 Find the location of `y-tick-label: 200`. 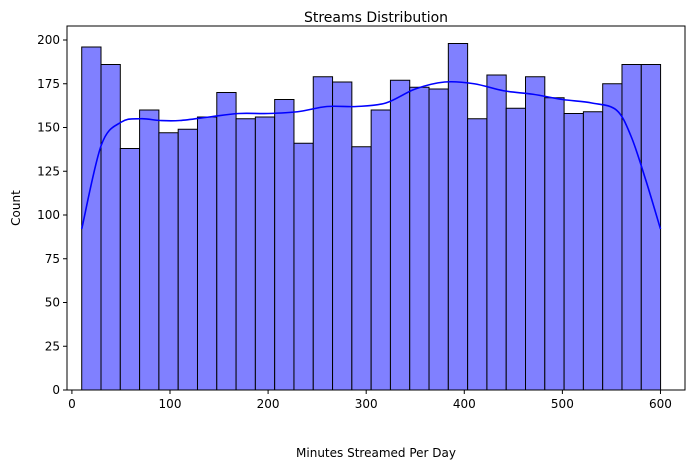

y-tick-label: 200 is located at coordinates (48, 40).